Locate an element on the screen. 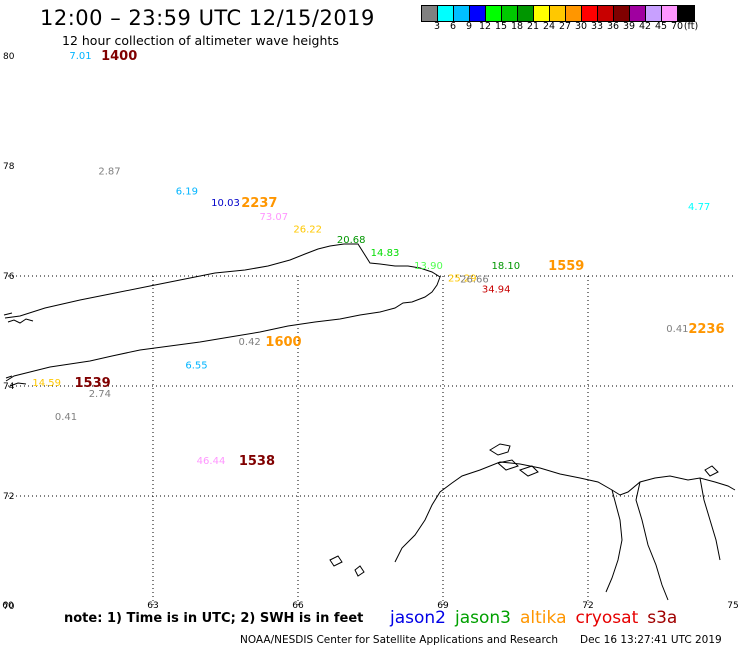 Image resolution: width=740 pixels, height=650 pixels. coastline-yamal is located at coordinates (565, 512).